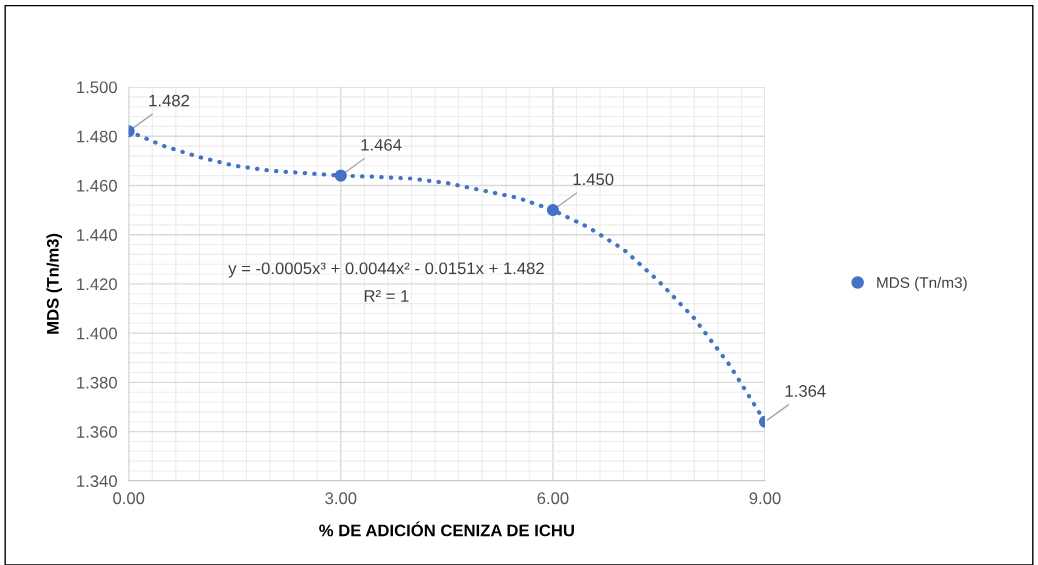  What do you see at coordinates (922, 284) in the screenshot?
I see `legend-label: MDS (Tn/m3)` at bounding box center [922, 284].